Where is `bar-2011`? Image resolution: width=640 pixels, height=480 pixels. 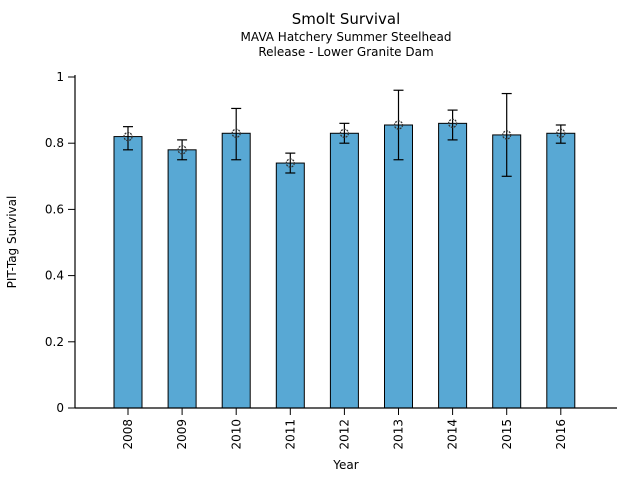 bar-2011 is located at coordinates (290, 285).